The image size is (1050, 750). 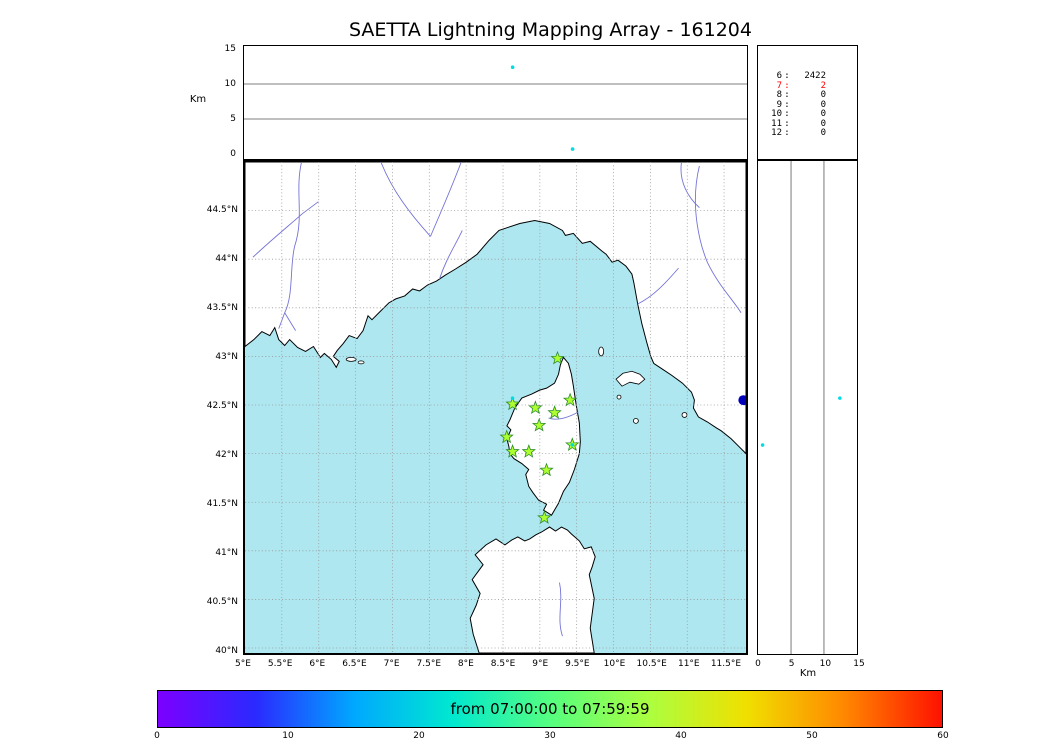 I want to click on hour-label: 7, so click(x=779, y=85).